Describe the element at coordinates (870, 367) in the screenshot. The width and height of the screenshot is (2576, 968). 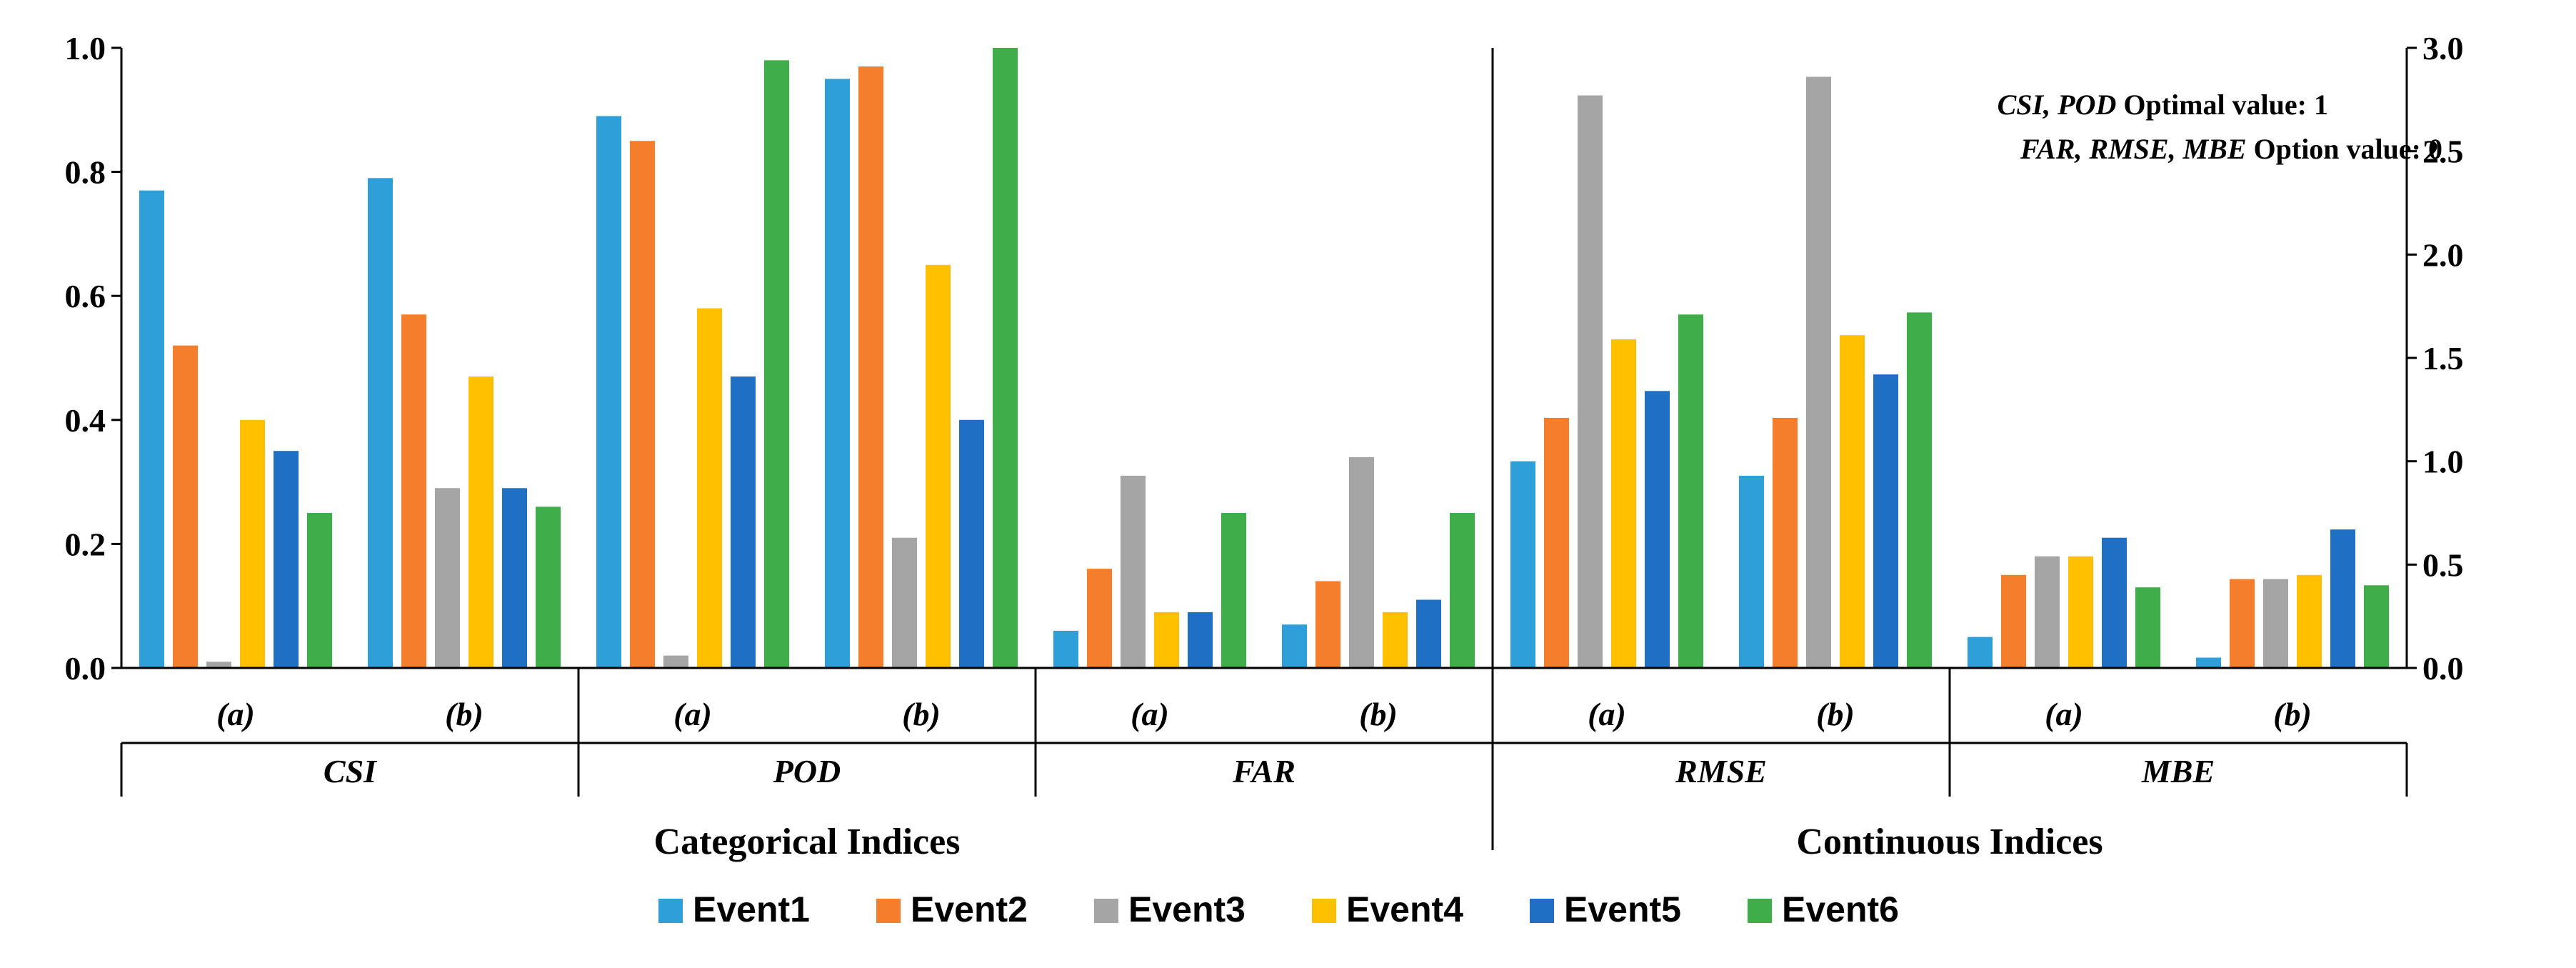
I see `bar-event2-pod-b` at that location.